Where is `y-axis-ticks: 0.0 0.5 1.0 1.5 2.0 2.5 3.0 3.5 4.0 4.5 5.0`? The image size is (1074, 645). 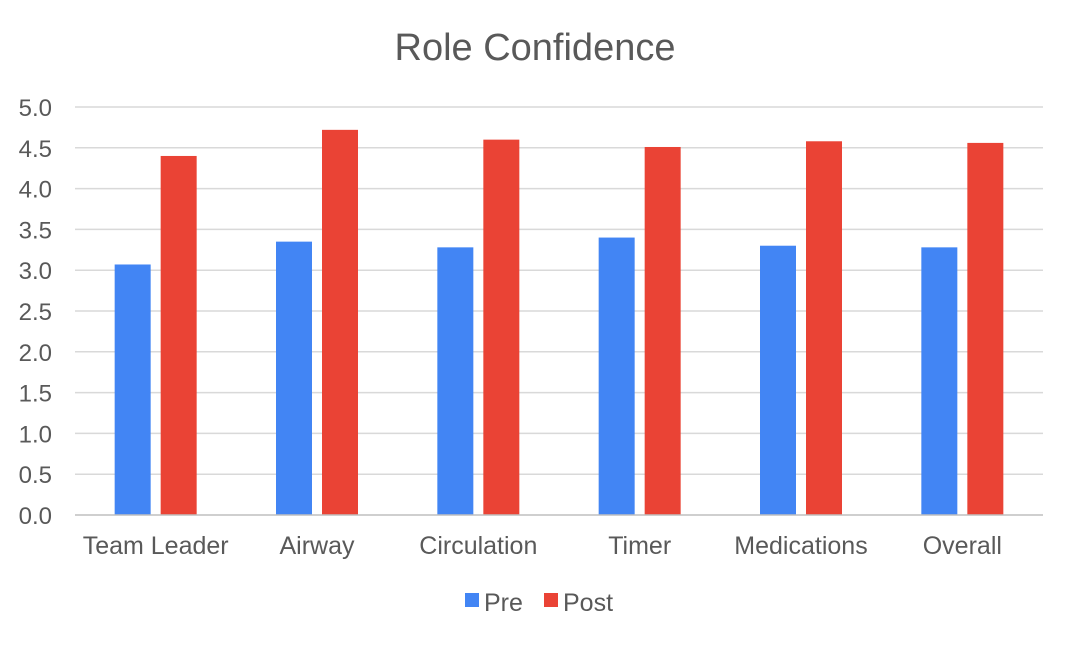
y-axis-ticks: 0.0 0.5 1.0 1.5 2.0 2.5 3.0 3.5 4.0 4.5 5.0 is located at coordinates (35, 312).